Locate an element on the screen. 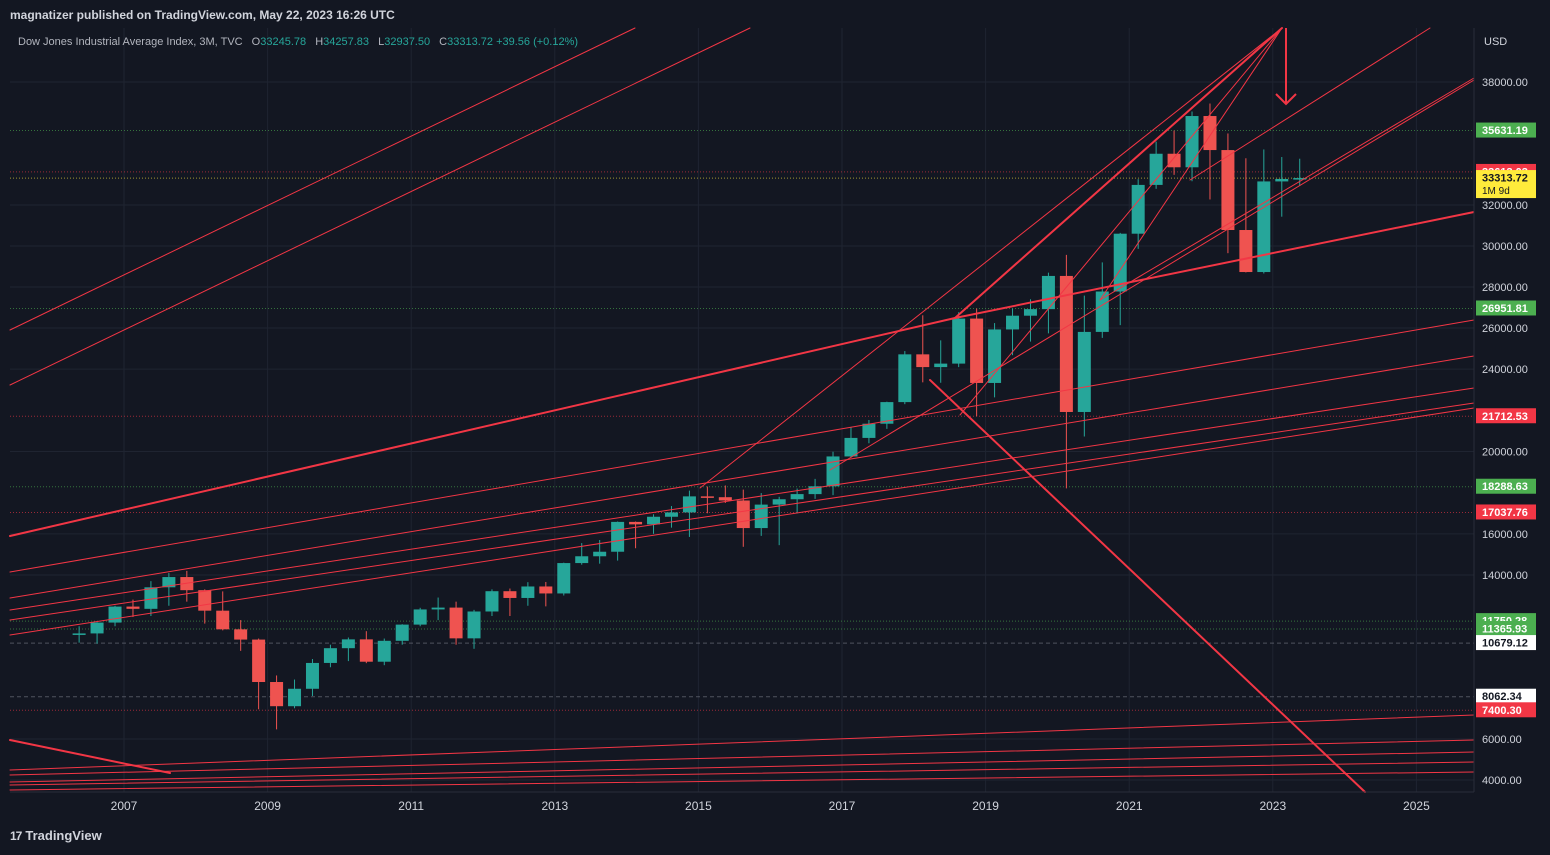 The image size is (1550, 855). y-tick-label: 14000.00 is located at coordinates (1505, 576).